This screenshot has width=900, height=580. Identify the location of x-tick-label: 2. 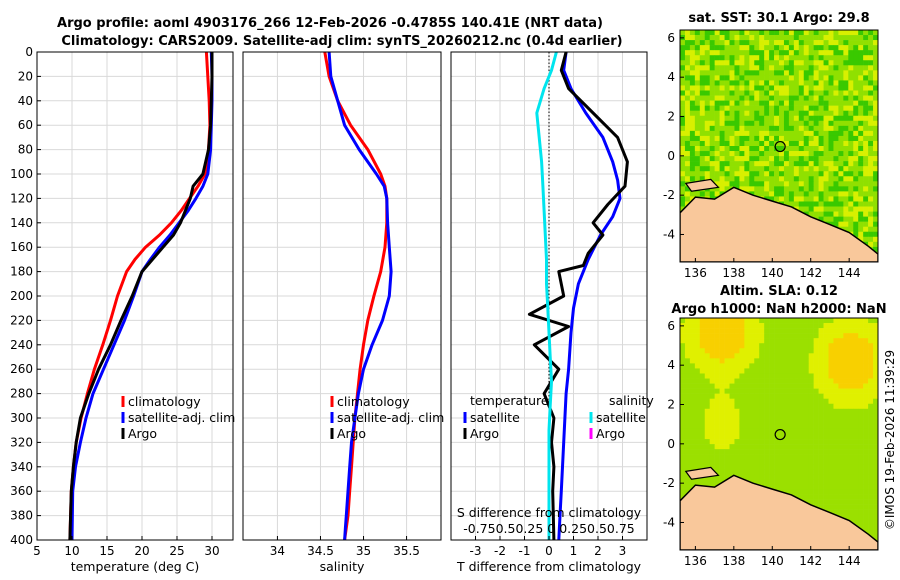
(598, 551).